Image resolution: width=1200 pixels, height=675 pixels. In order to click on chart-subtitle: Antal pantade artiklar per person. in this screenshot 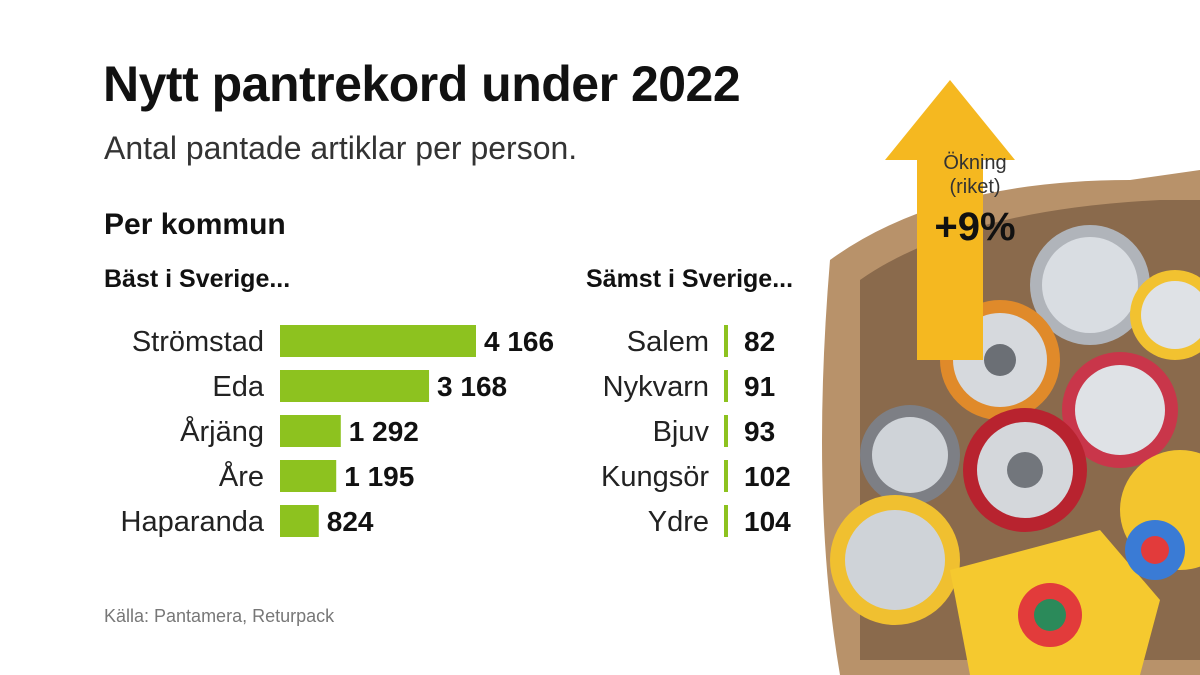, I will do `click(341, 148)`.